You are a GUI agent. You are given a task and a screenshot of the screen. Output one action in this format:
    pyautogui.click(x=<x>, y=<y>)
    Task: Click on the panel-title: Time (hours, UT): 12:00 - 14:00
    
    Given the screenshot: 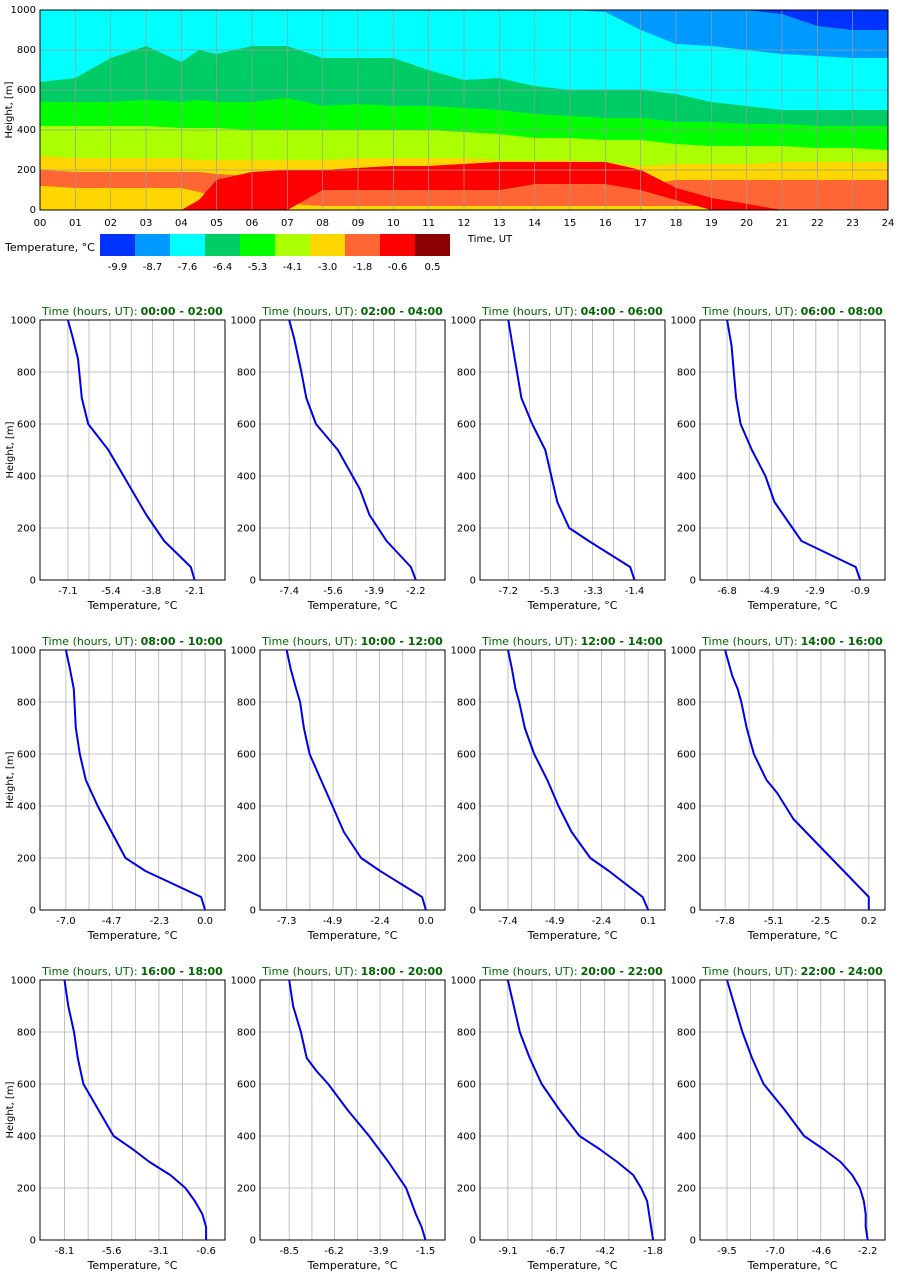 What is the action you would take?
    pyautogui.click(x=572, y=641)
    